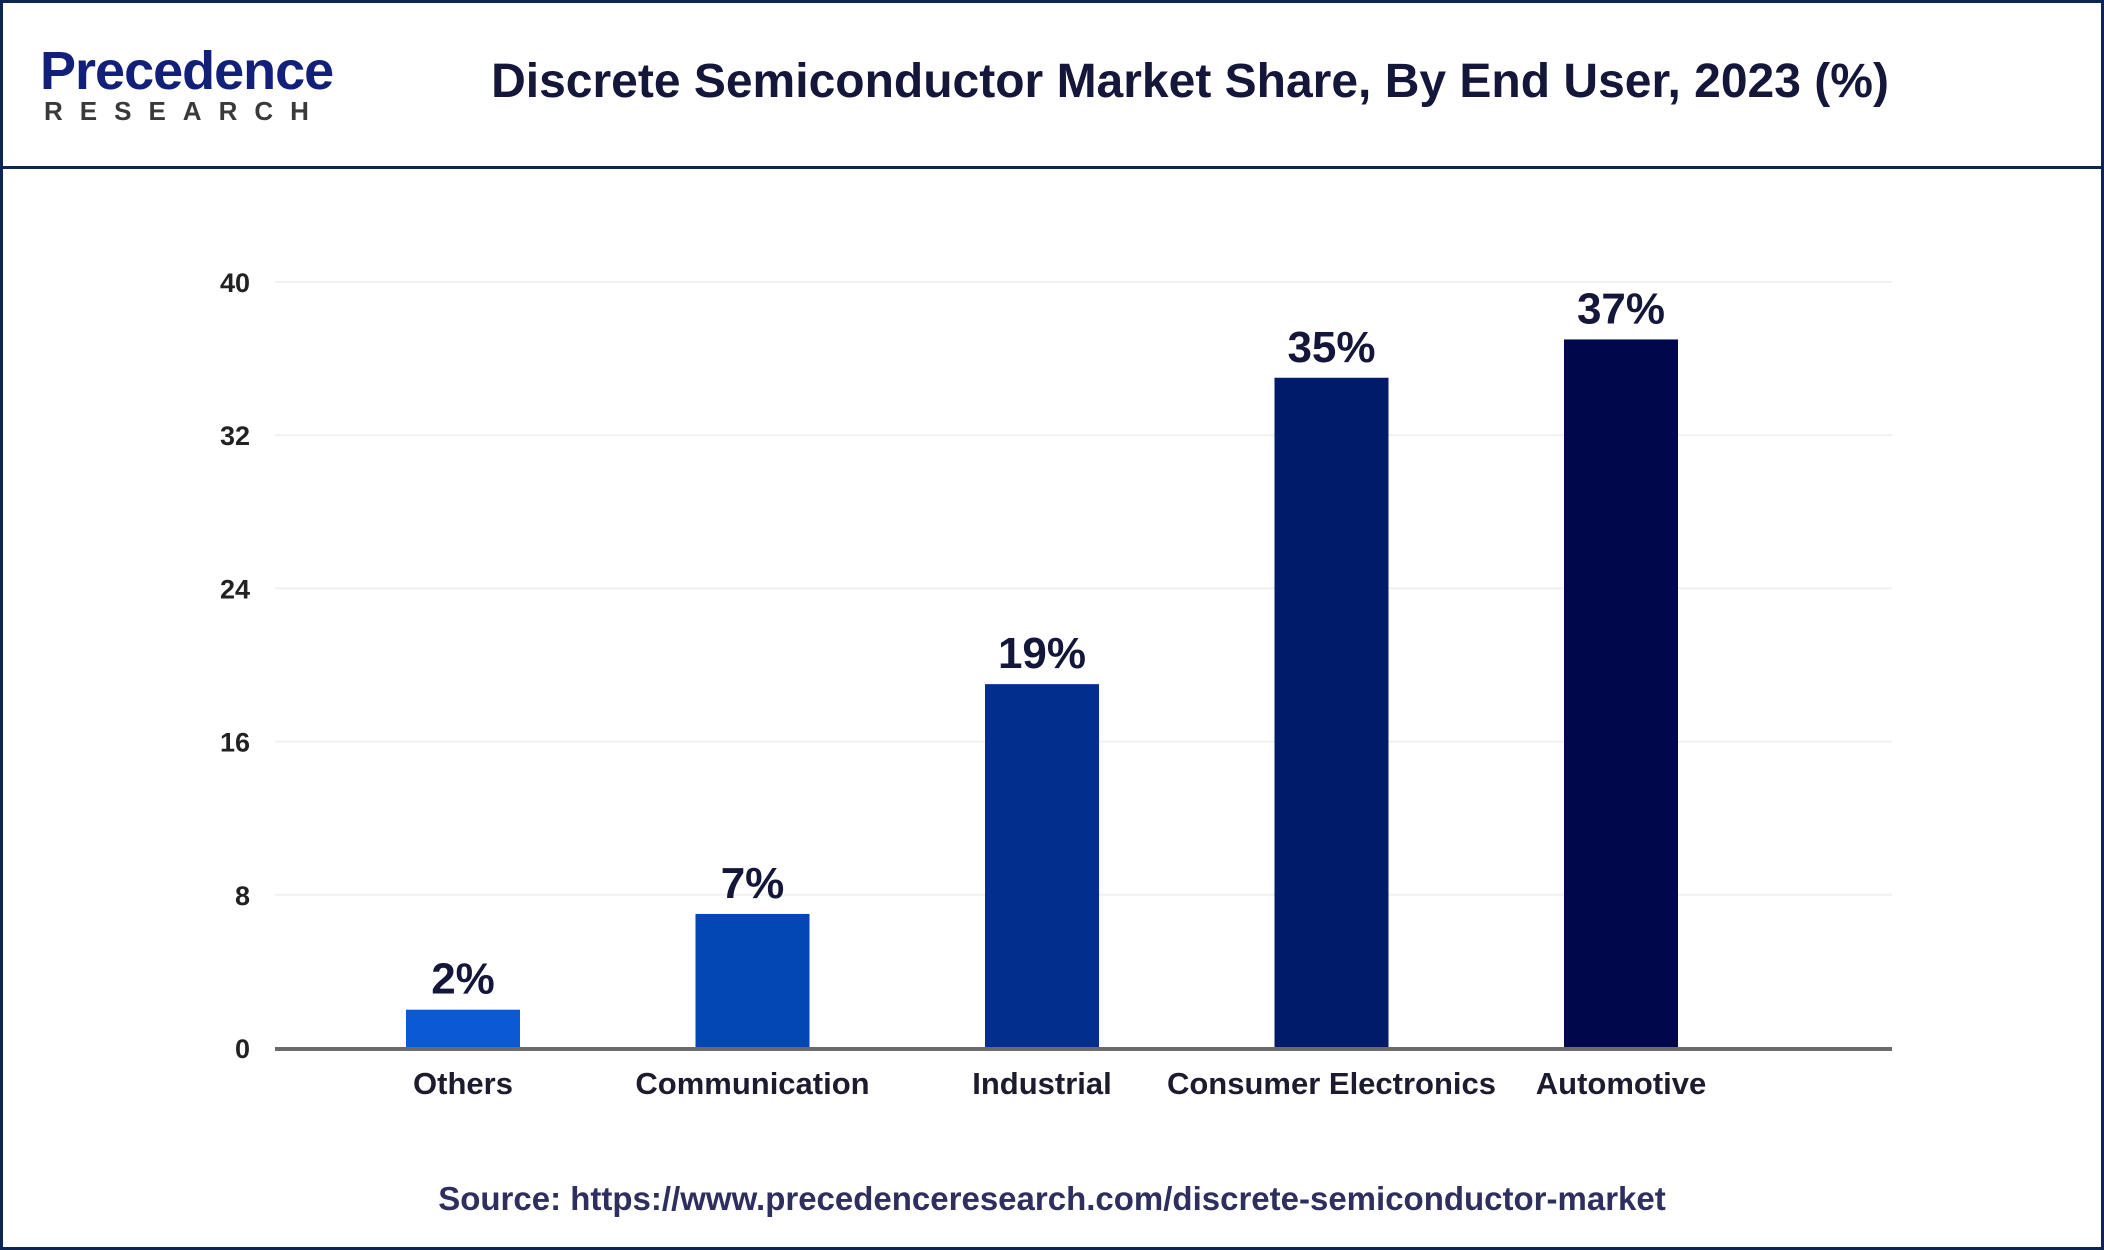 The height and width of the screenshot is (1250, 2104). I want to click on bar-automotive, so click(1621, 693).